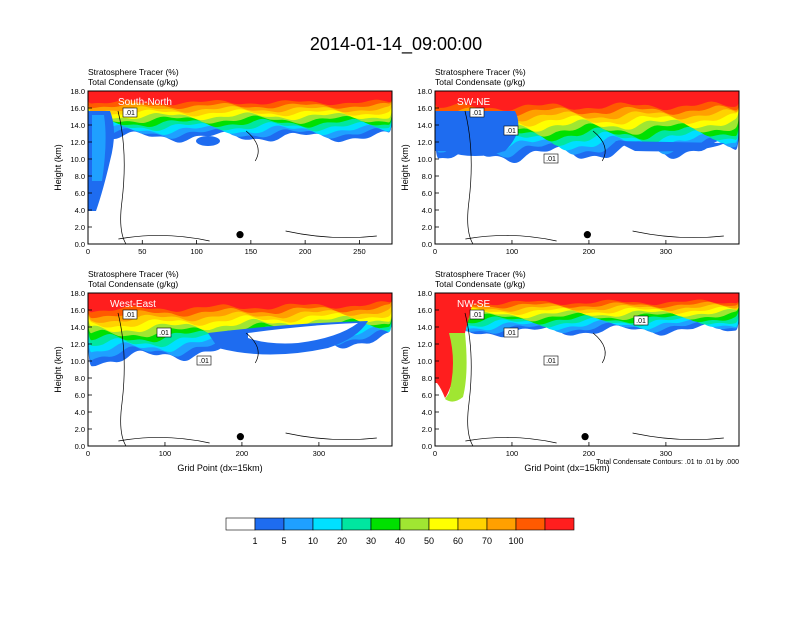 Image resolution: width=792 pixels, height=617 pixels. I want to click on colorbar-label: 10, so click(313, 541).